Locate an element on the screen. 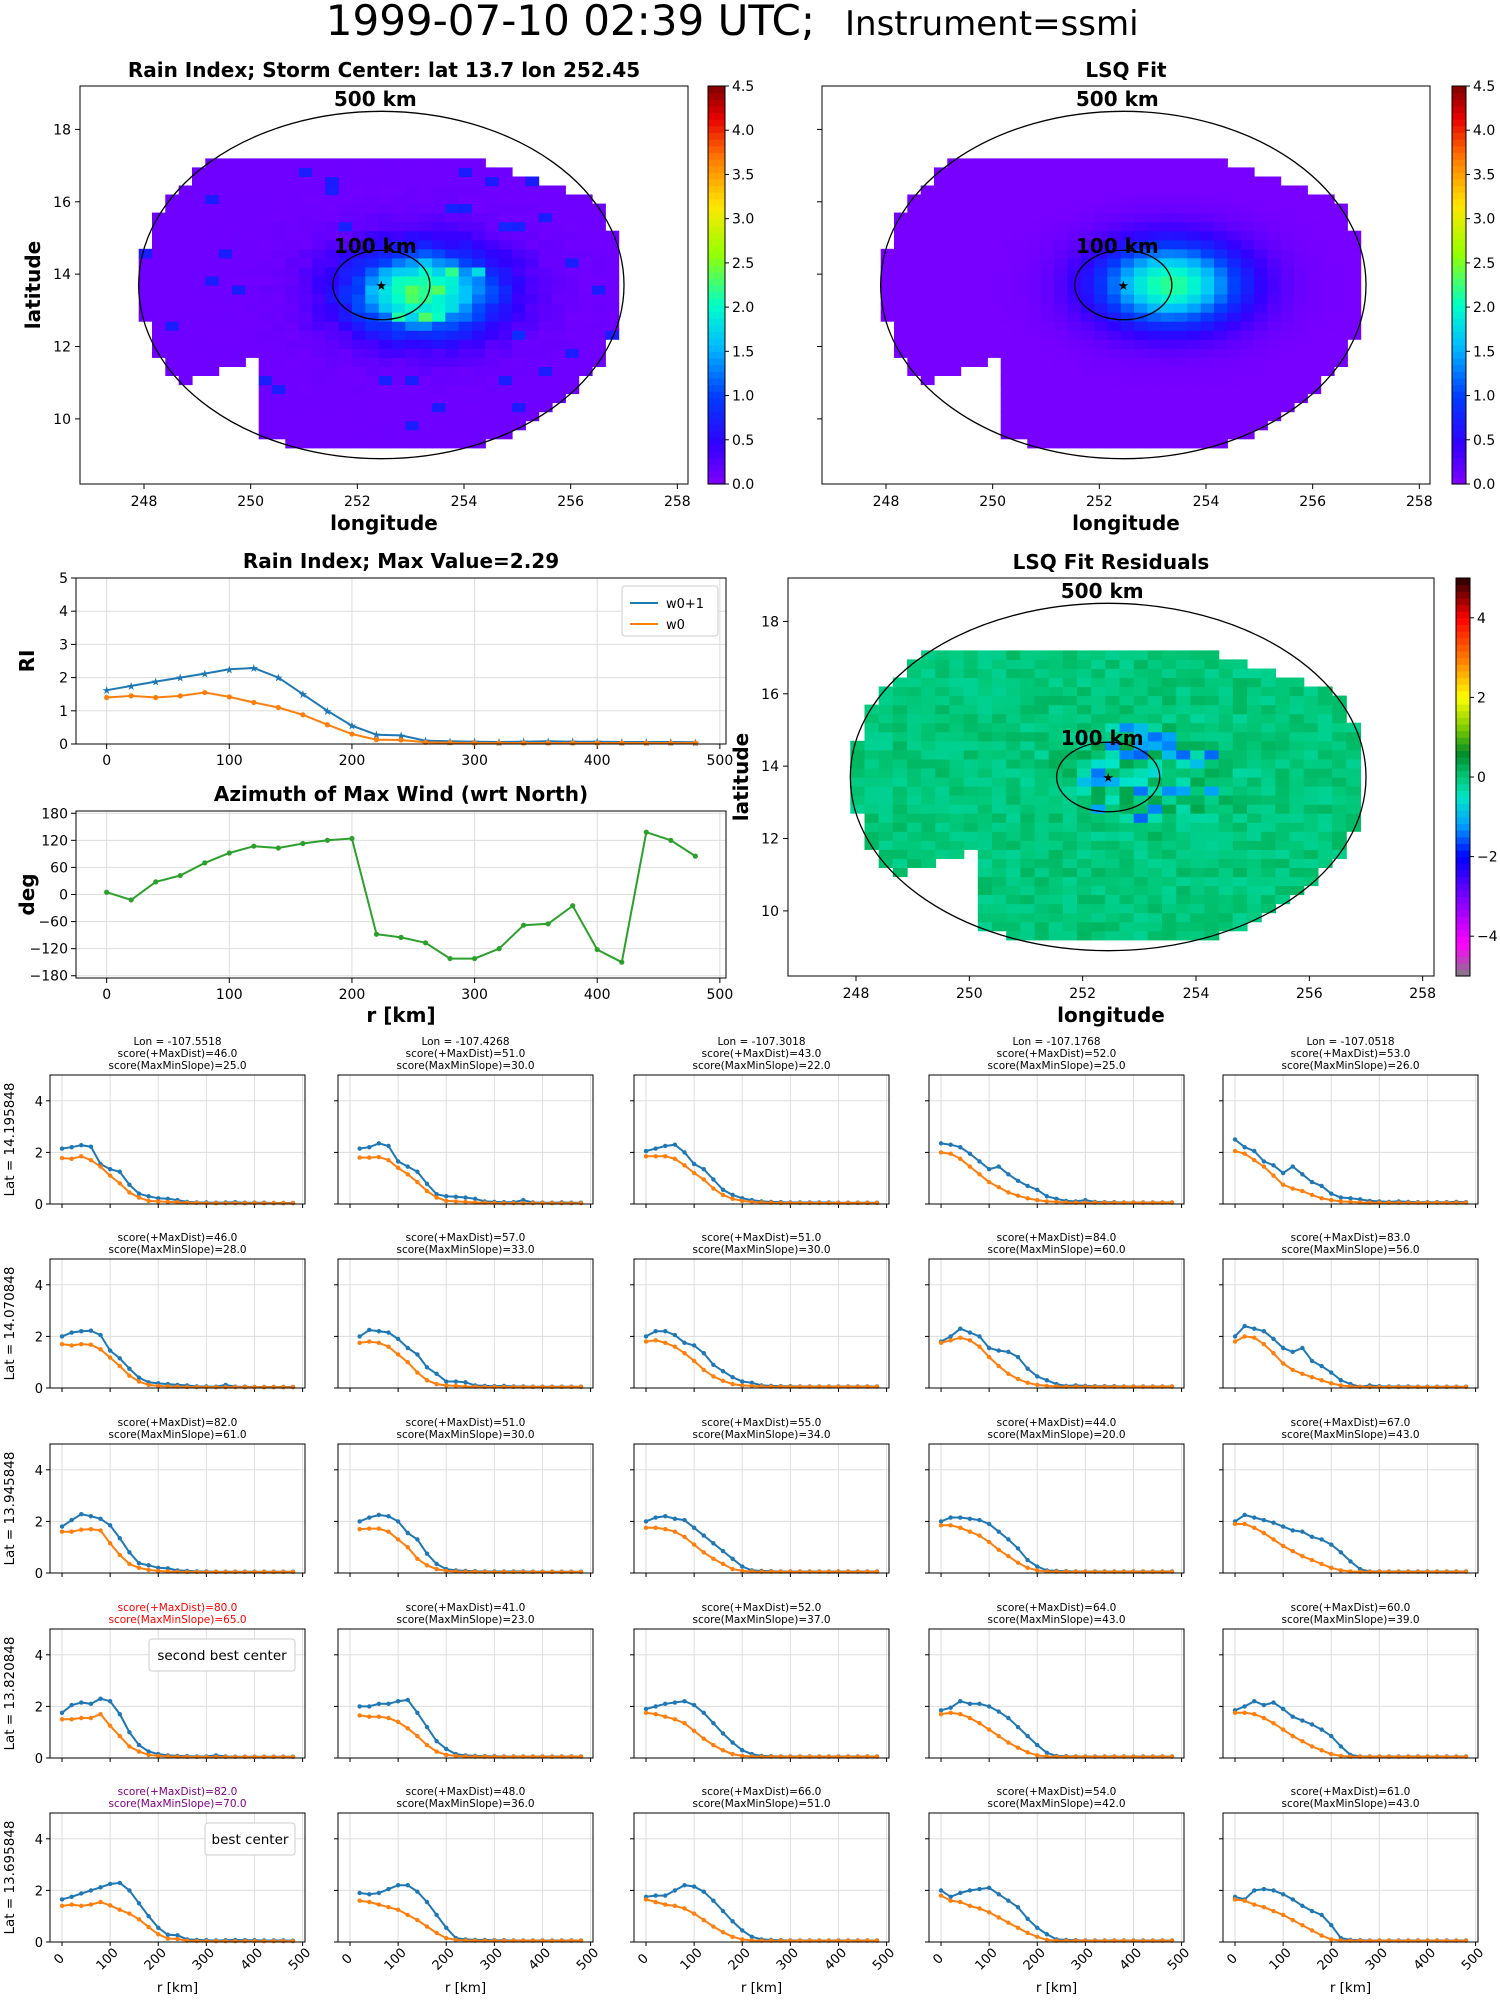 The width and height of the screenshot is (1500, 2000). map-x-tick-label: 256 is located at coordinates (1312, 502).